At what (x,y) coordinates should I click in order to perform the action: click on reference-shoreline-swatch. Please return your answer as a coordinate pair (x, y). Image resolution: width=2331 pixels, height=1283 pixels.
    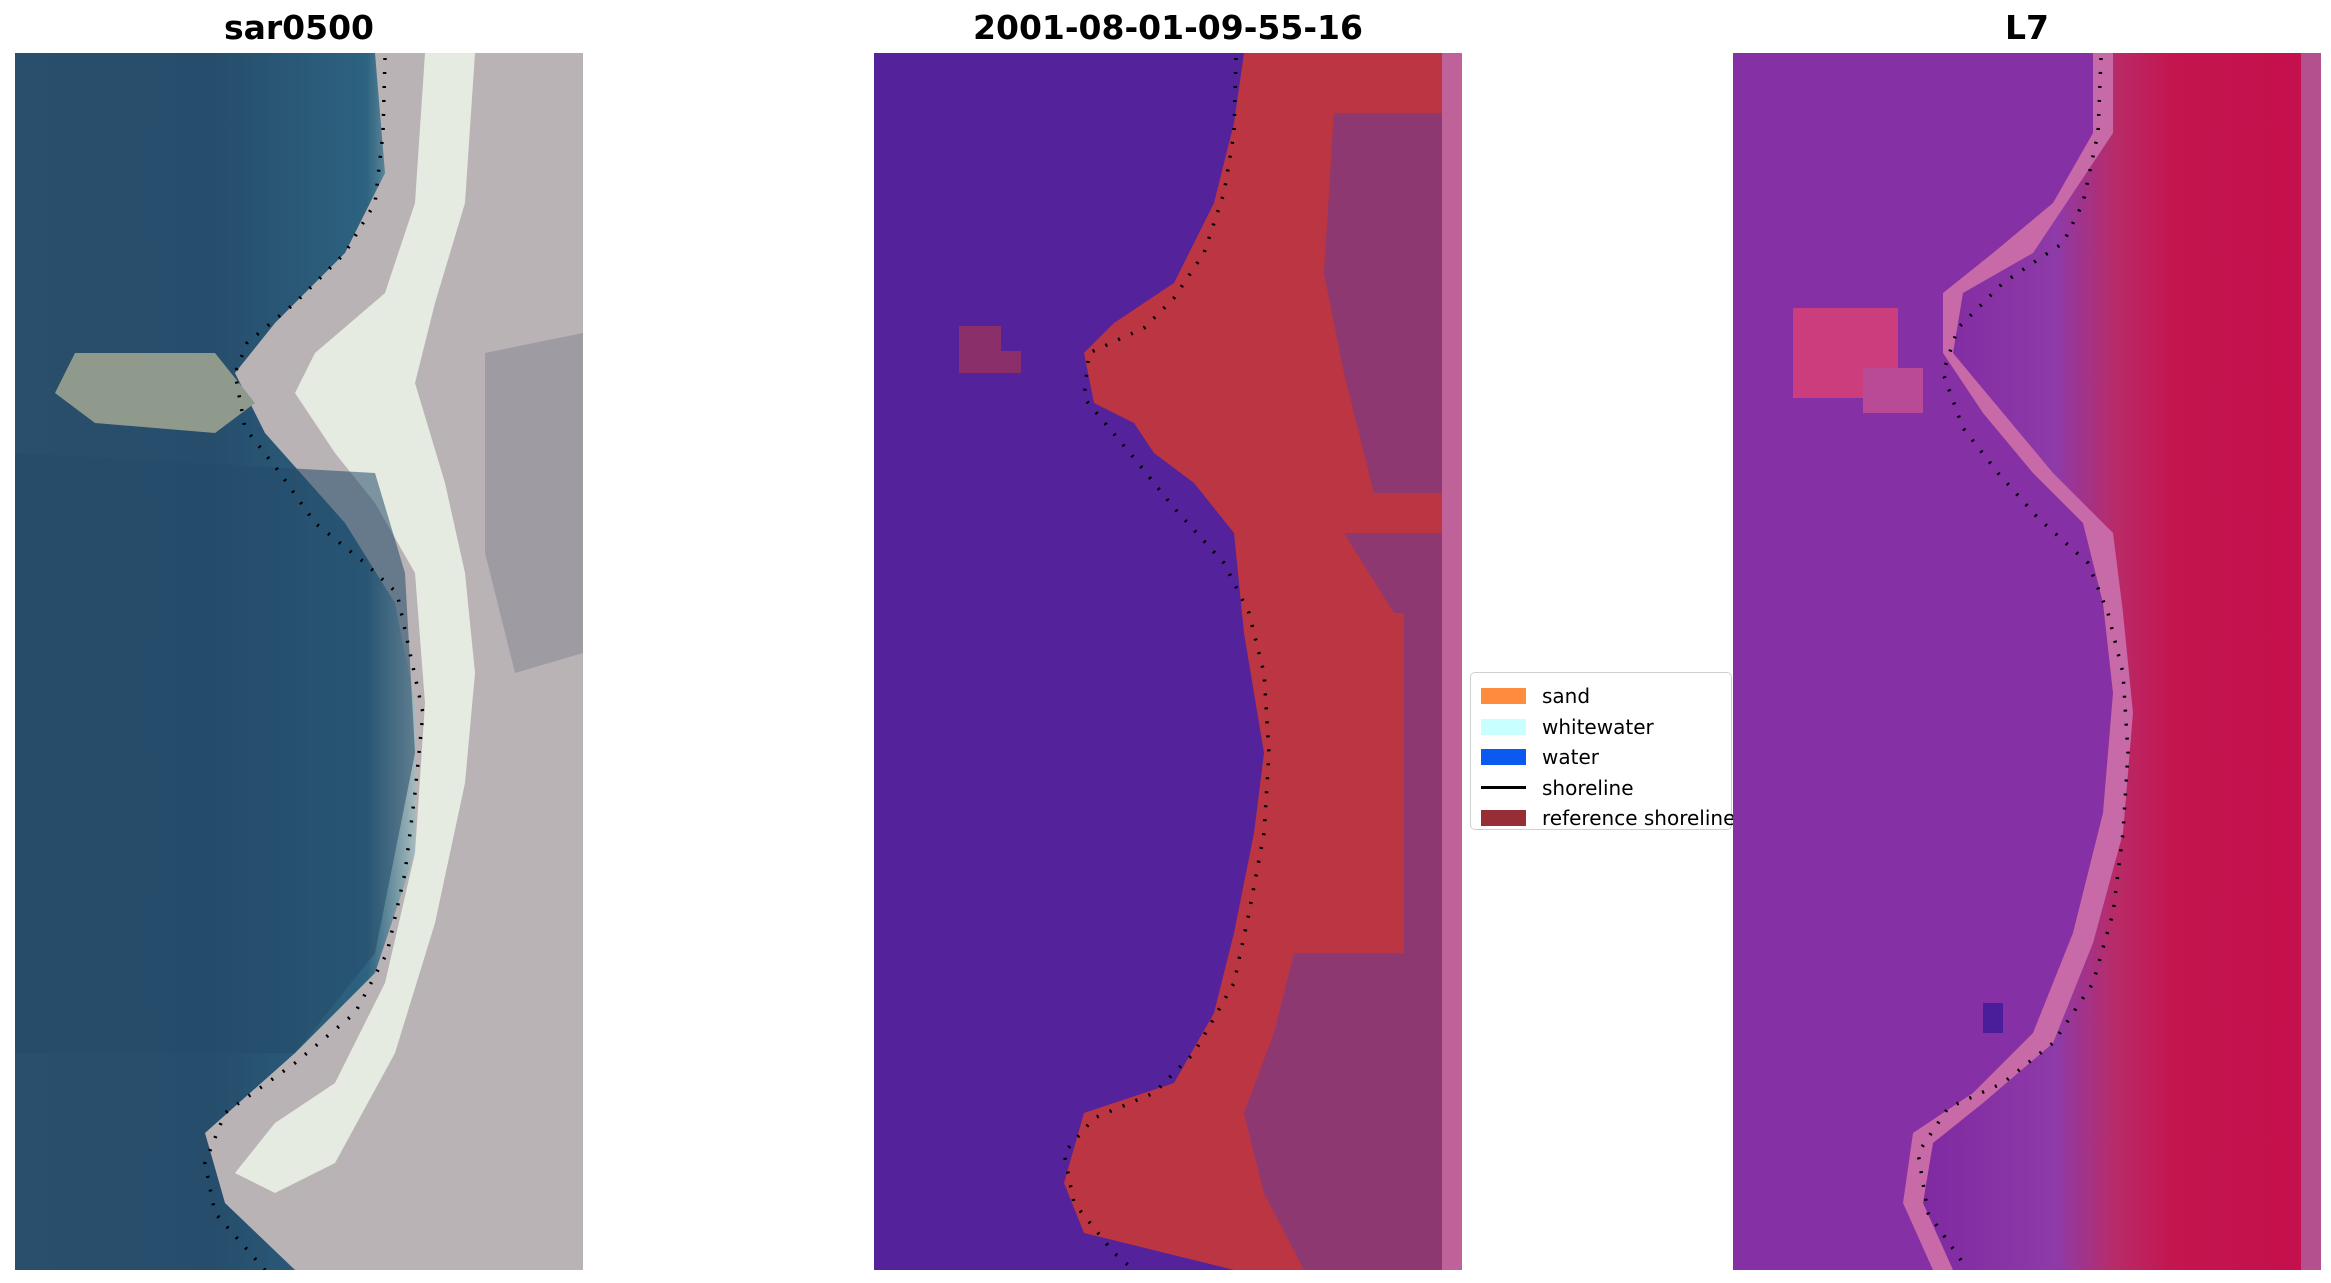
    Looking at the image, I should click on (1503, 818).